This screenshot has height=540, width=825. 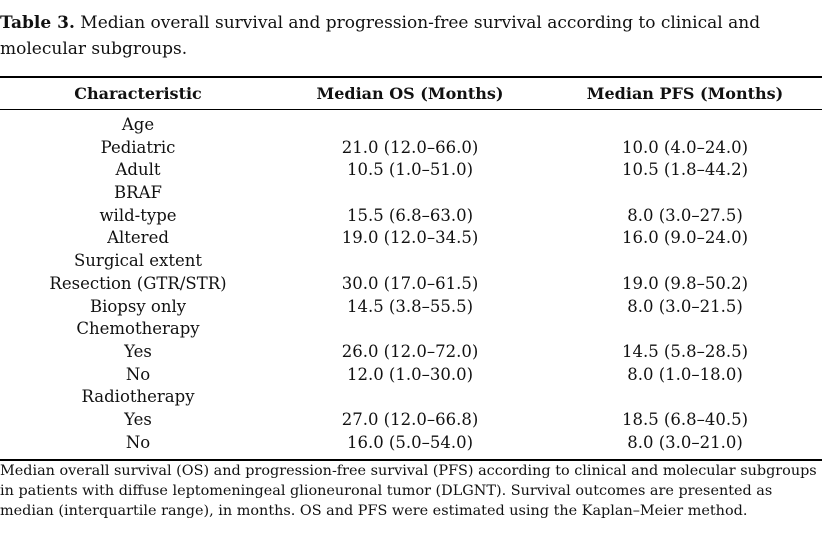 I want to click on characteristic-cell: Altered, so click(x=138, y=238).